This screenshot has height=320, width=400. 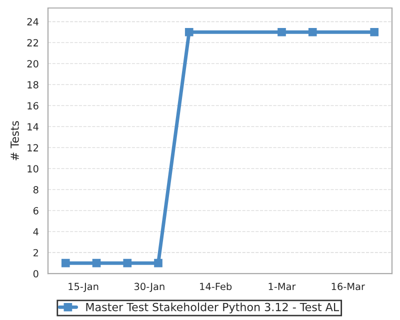 What do you see at coordinates (32, 42) in the screenshot?
I see `y-tick-label: 22` at bounding box center [32, 42].